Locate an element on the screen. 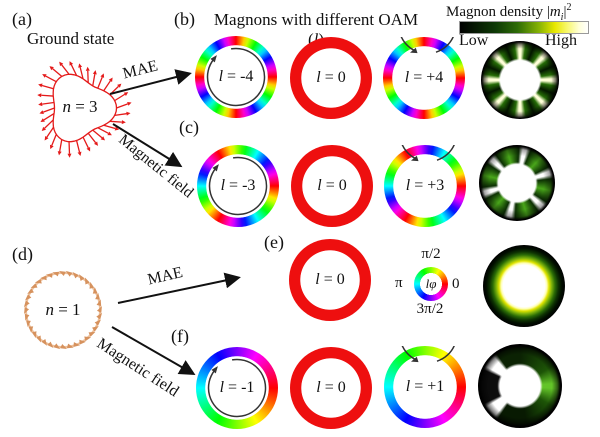 Image resolution: width=600 pixels, height=437 pixels. oam-ring-l-minus-3: l = -3 is located at coordinates (238, 186).